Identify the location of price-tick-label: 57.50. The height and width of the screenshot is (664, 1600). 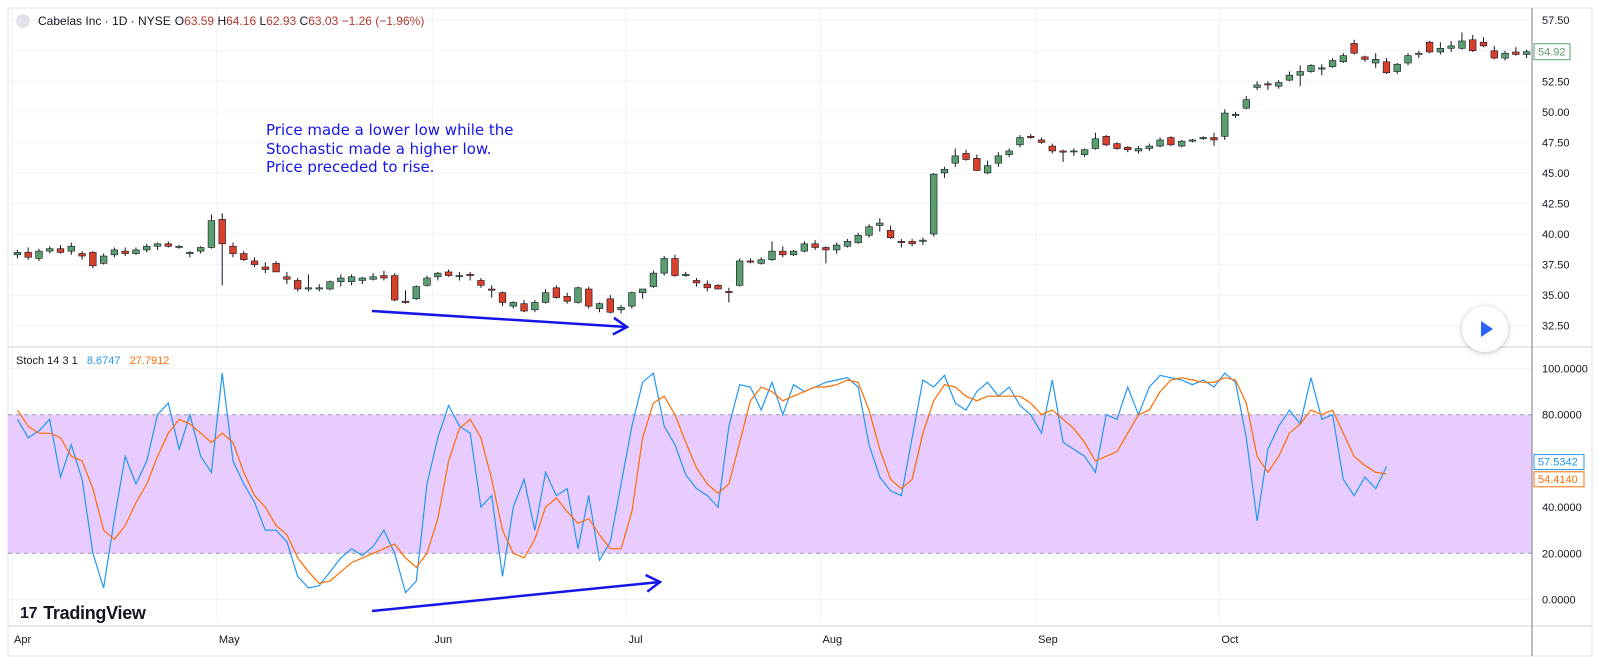
(1556, 21).